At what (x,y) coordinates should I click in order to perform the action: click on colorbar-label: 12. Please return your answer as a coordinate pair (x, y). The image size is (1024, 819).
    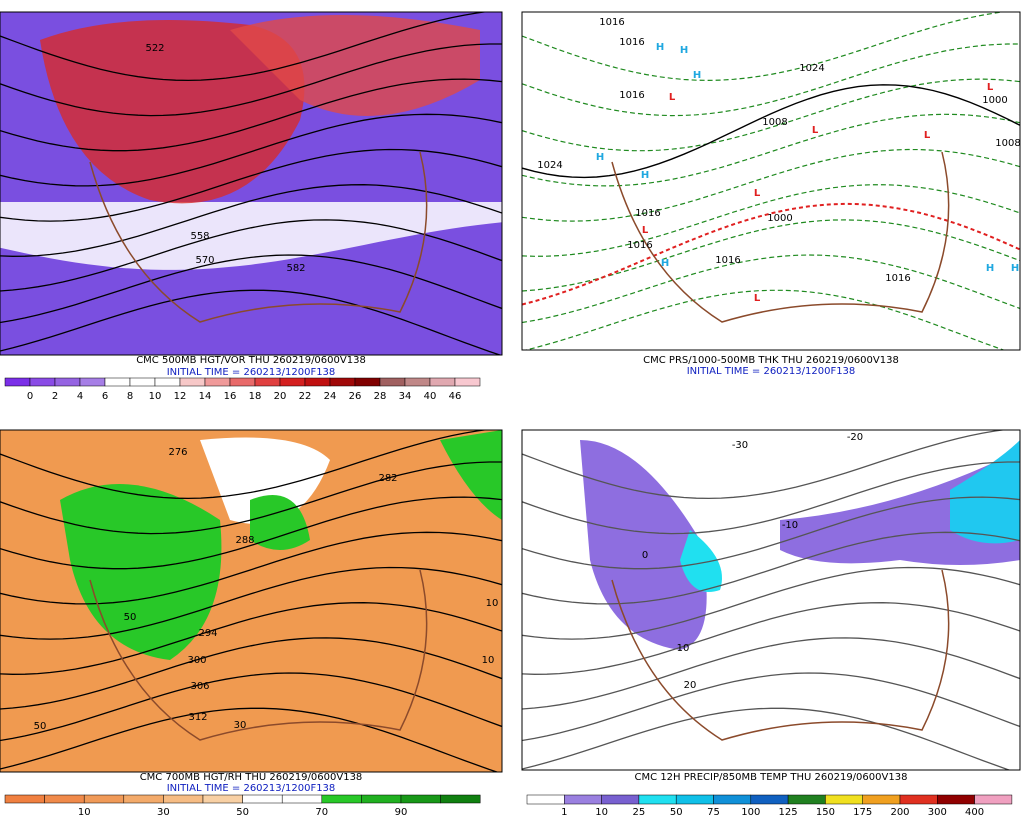
    Looking at the image, I should click on (180, 396).